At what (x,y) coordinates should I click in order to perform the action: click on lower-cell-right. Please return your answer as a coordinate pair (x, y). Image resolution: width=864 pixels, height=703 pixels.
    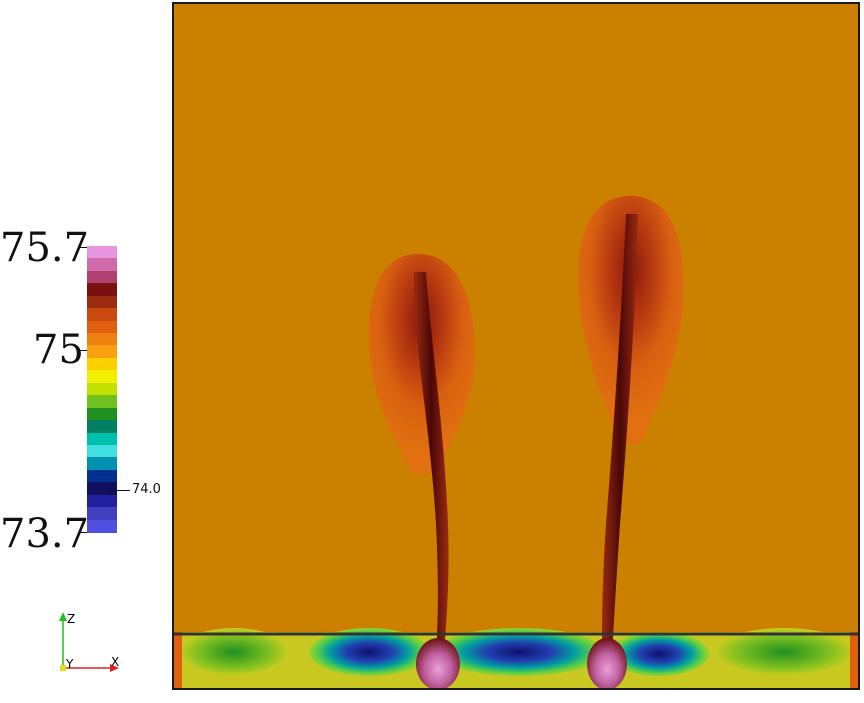
    Looking at the image, I should click on (784, 652).